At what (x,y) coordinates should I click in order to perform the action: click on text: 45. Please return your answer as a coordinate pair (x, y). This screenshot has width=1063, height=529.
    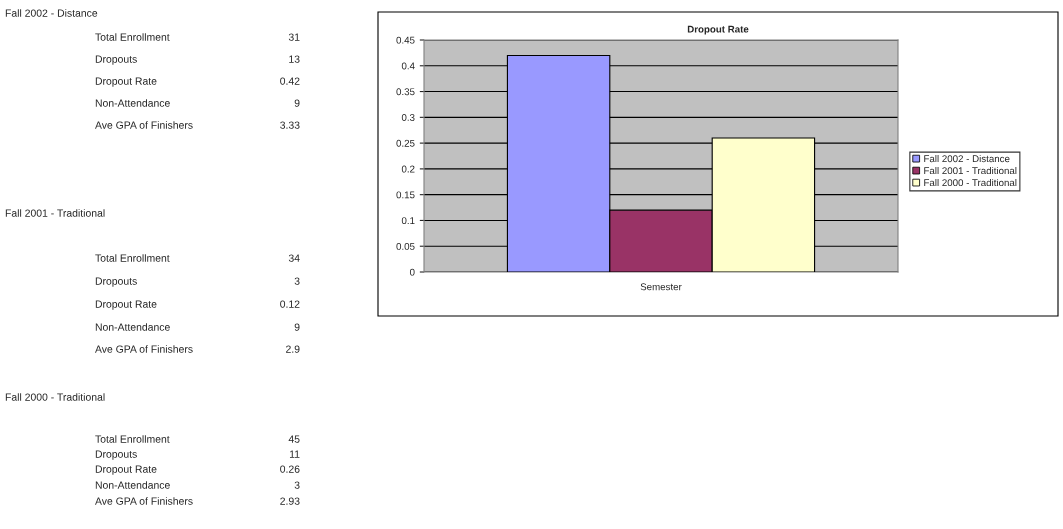
    Looking at the image, I should click on (294, 439).